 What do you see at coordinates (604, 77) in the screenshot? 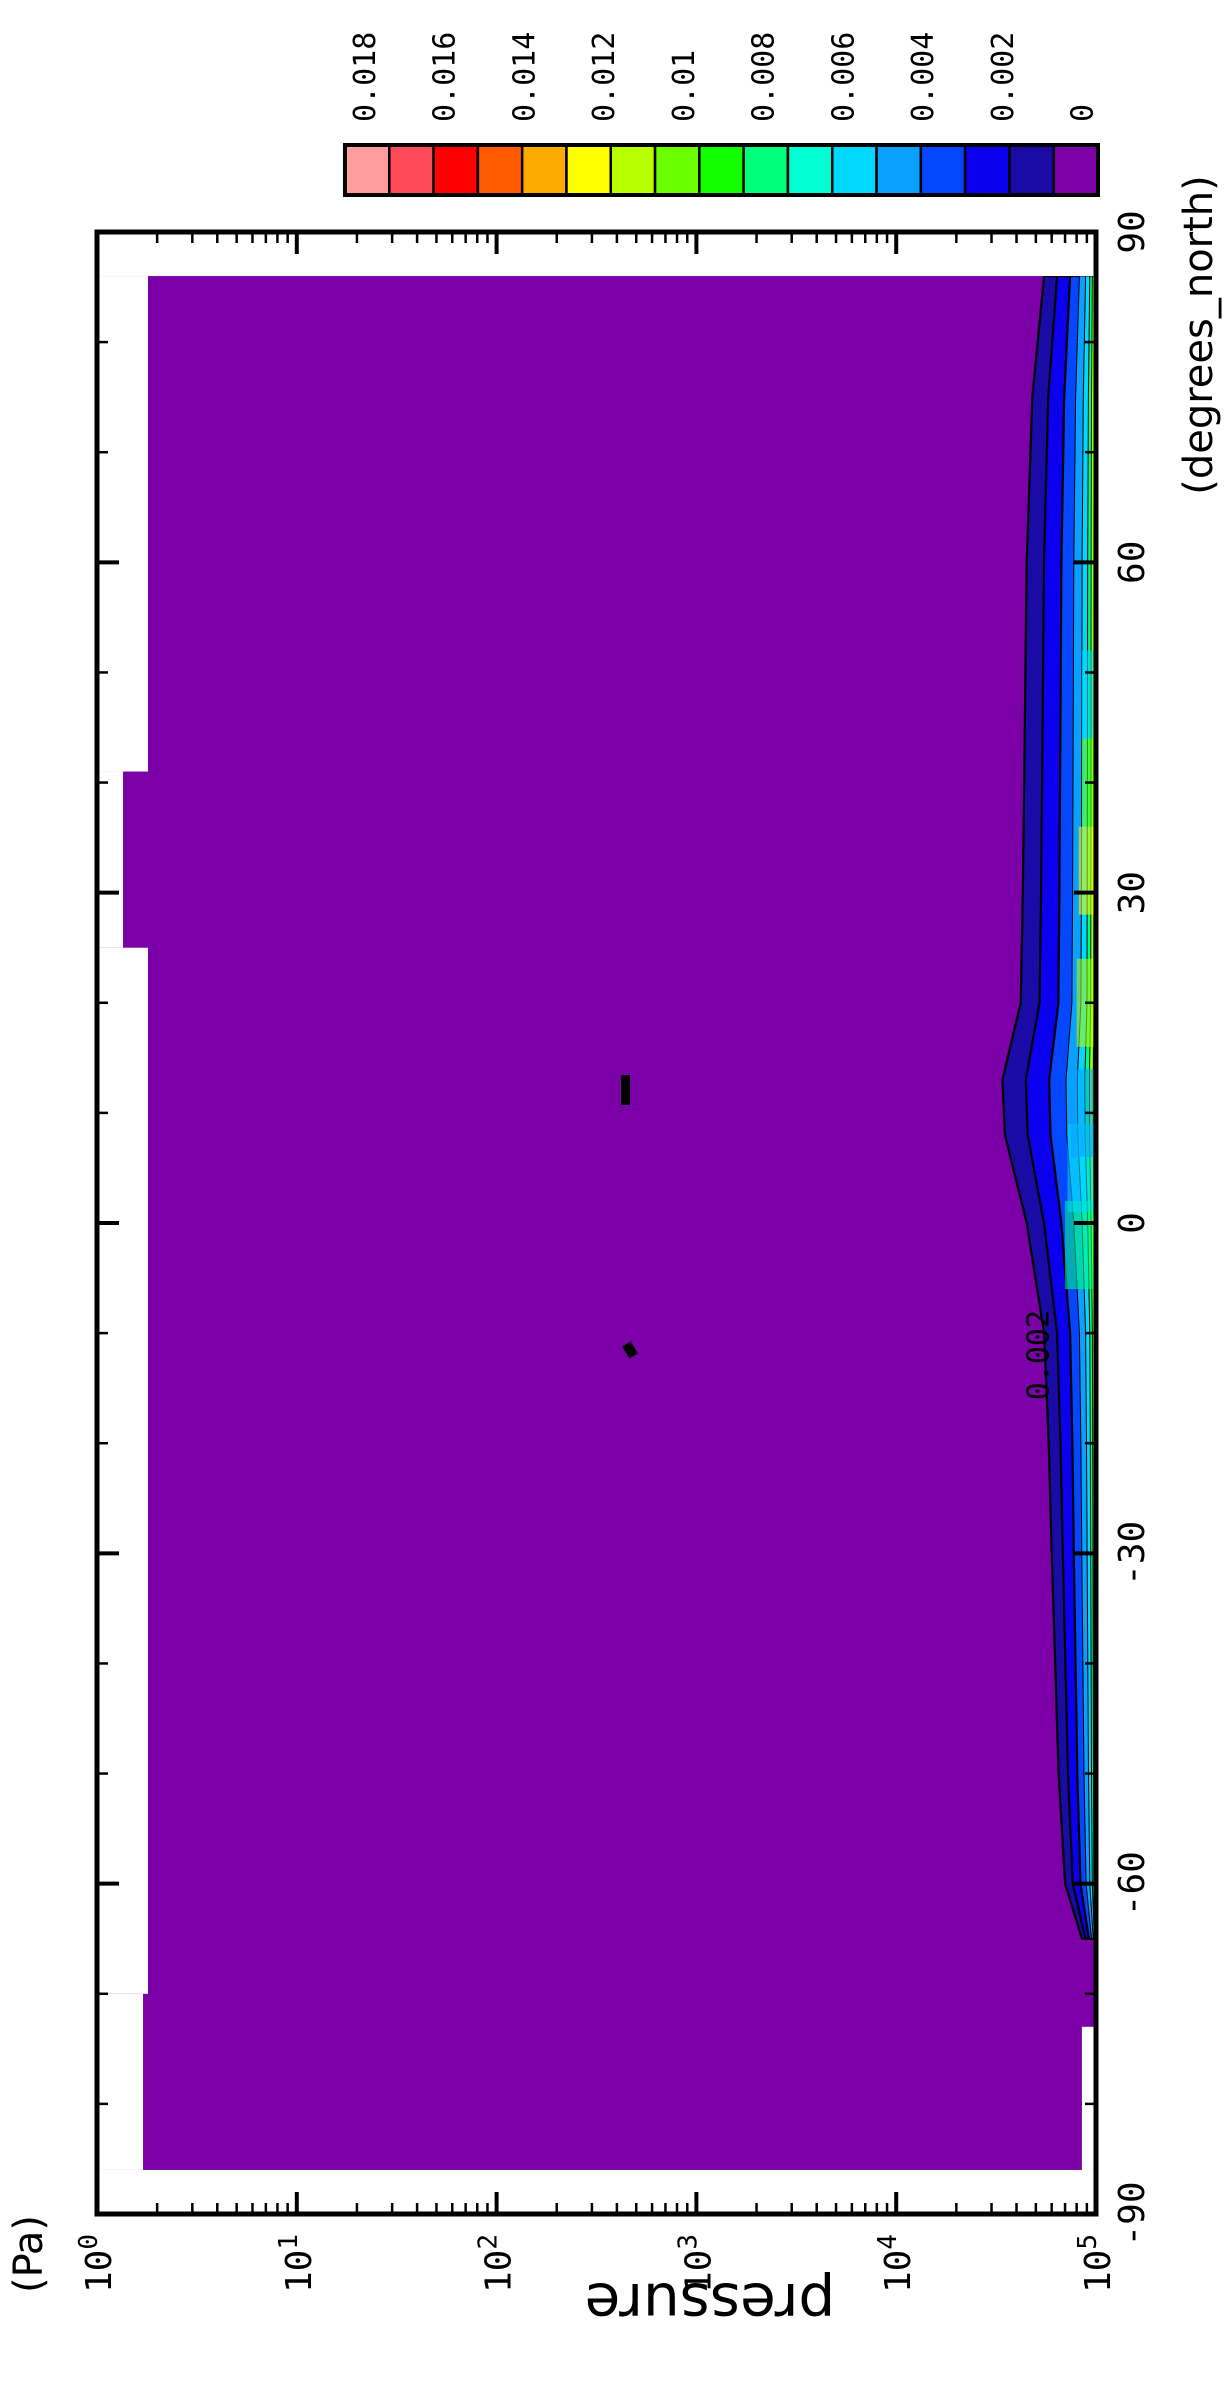
I see `colorbar-level-label: 0.012` at bounding box center [604, 77].